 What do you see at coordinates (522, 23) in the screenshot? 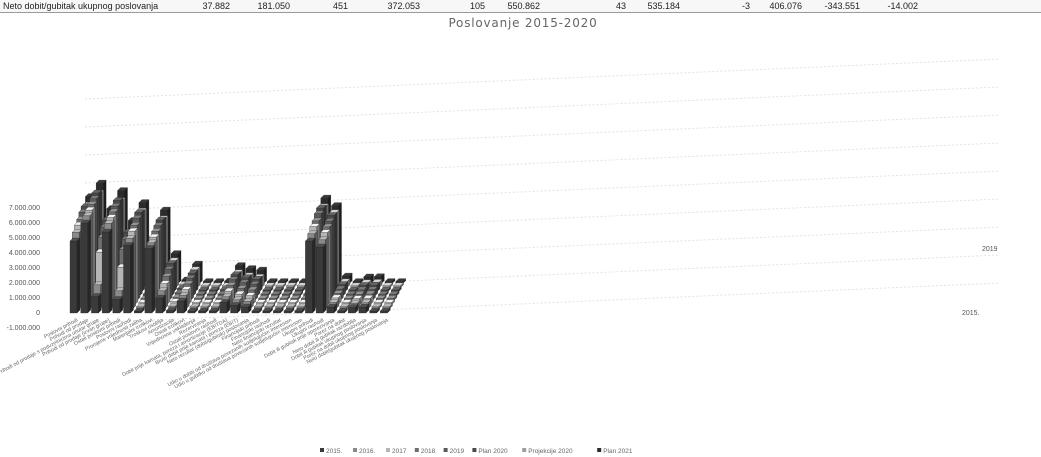
I see `chart-title: Poslovanje 2015-2020` at bounding box center [522, 23].